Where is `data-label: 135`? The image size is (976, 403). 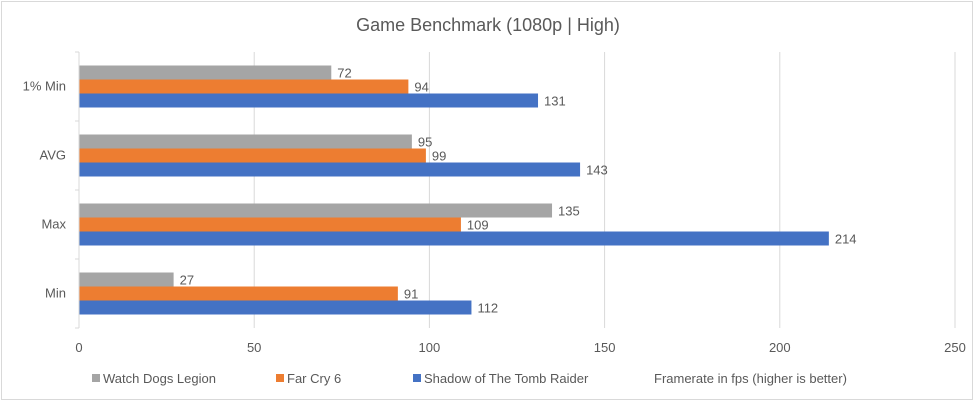
data-label: 135 is located at coordinates (569, 211).